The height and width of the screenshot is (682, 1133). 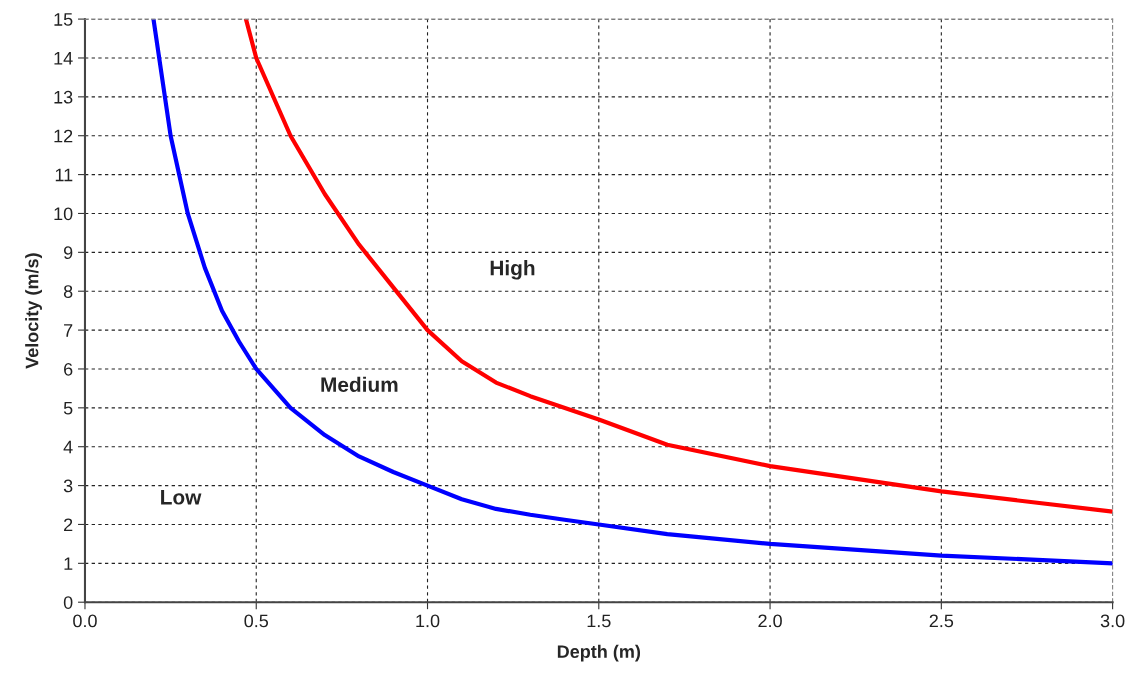 What do you see at coordinates (941, 621) in the screenshot?
I see `x-tick-label: 2.5` at bounding box center [941, 621].